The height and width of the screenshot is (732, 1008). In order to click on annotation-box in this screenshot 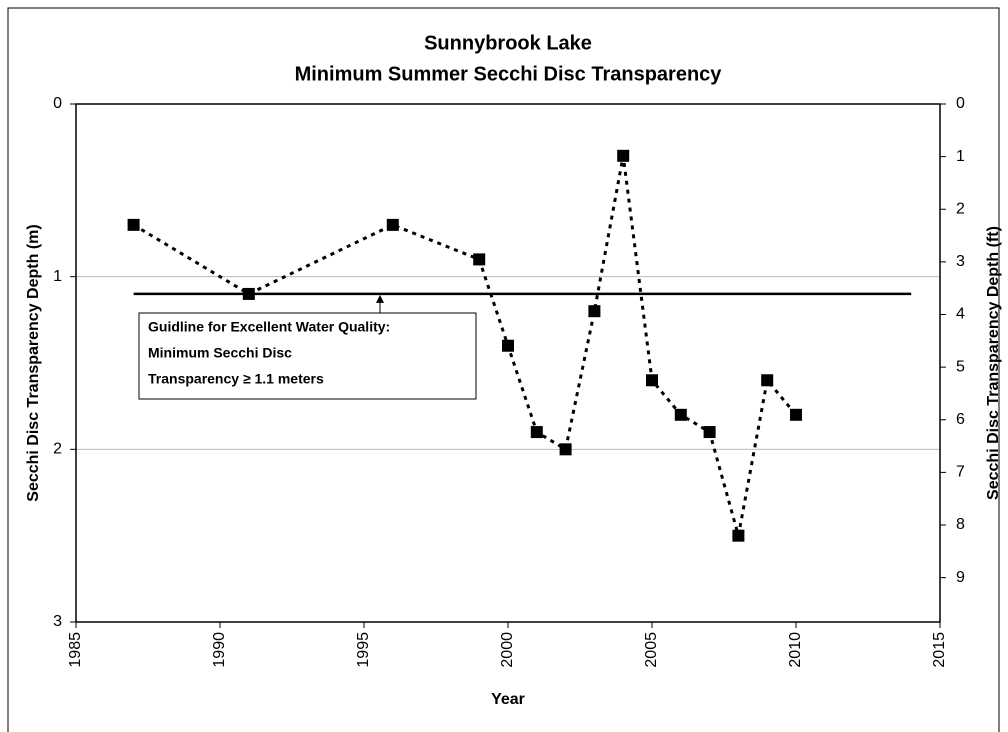, I will do `click(307, 356)`.